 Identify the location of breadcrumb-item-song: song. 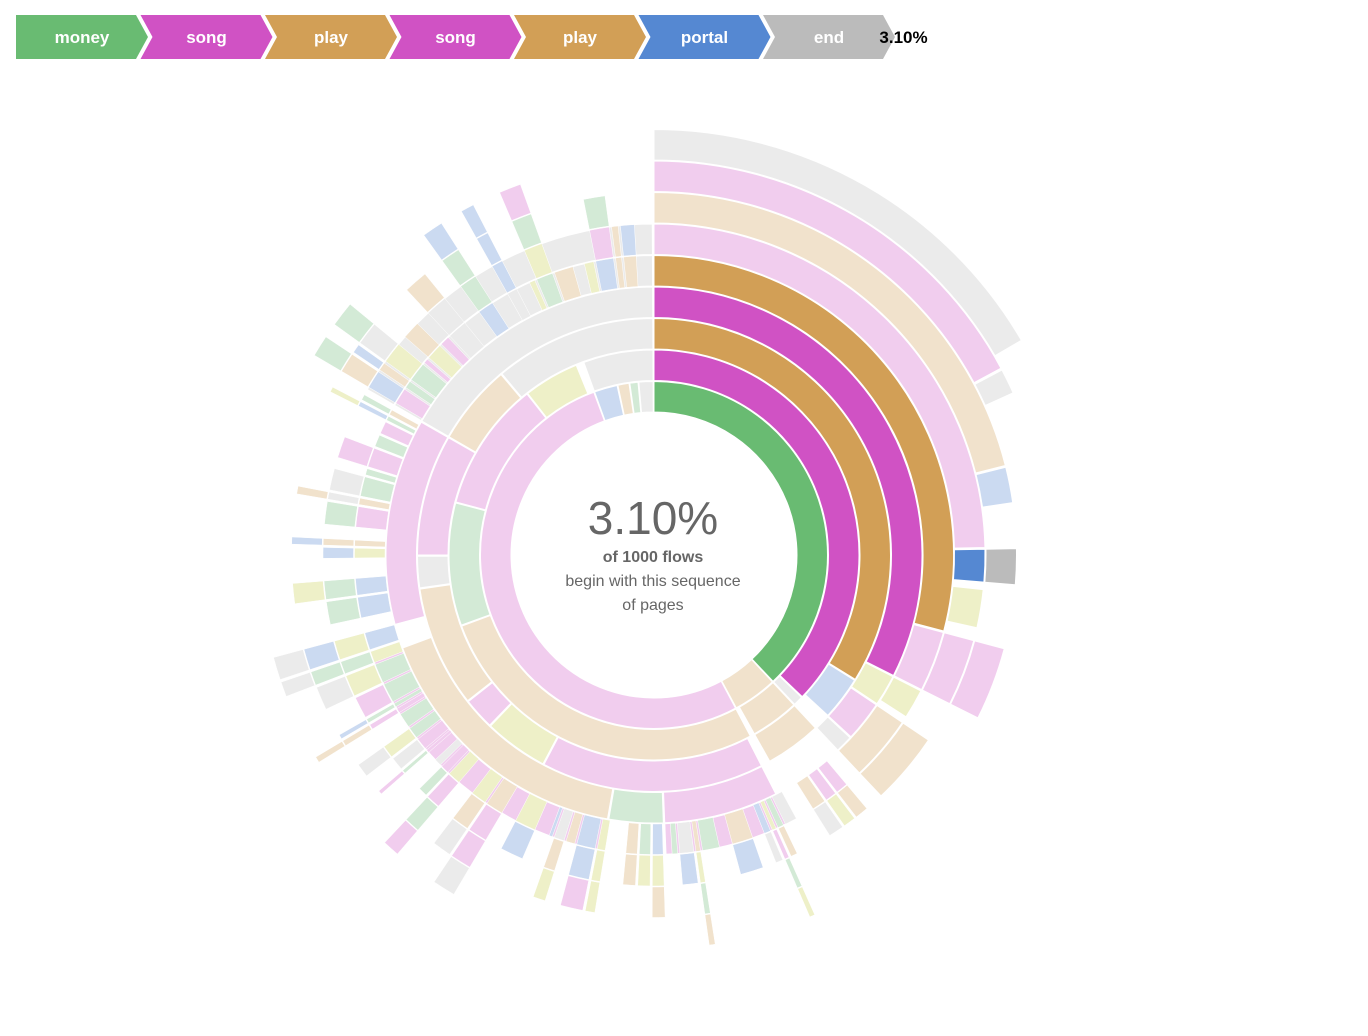
(206, 37).